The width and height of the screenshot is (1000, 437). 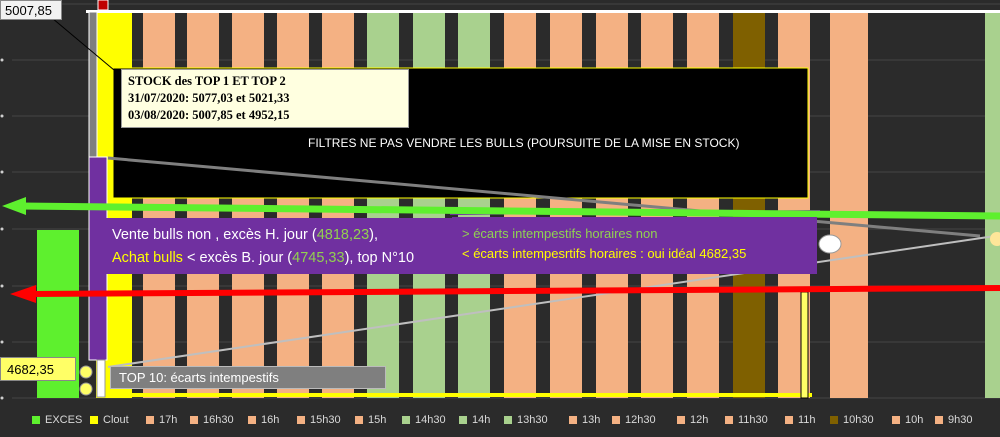 What do you see at coordinates (914, 420) in the screenshot?
I see `legend-label: 10h` at bounding box center [914, 420].